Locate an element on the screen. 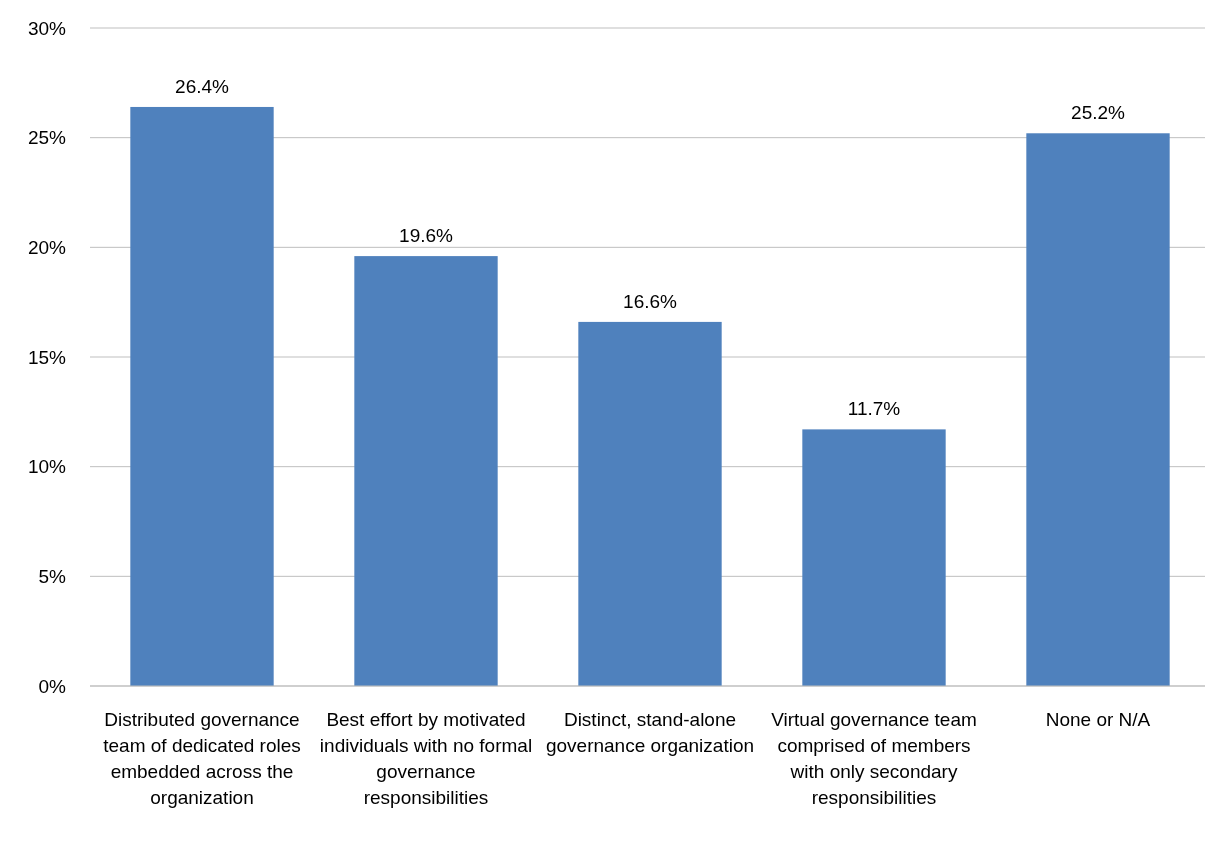 This screenshot has height=855, width=1205. x-tick-label: Virtual governance team comprised of members with only secondary responsibilities is located at coordinates (874, 758).